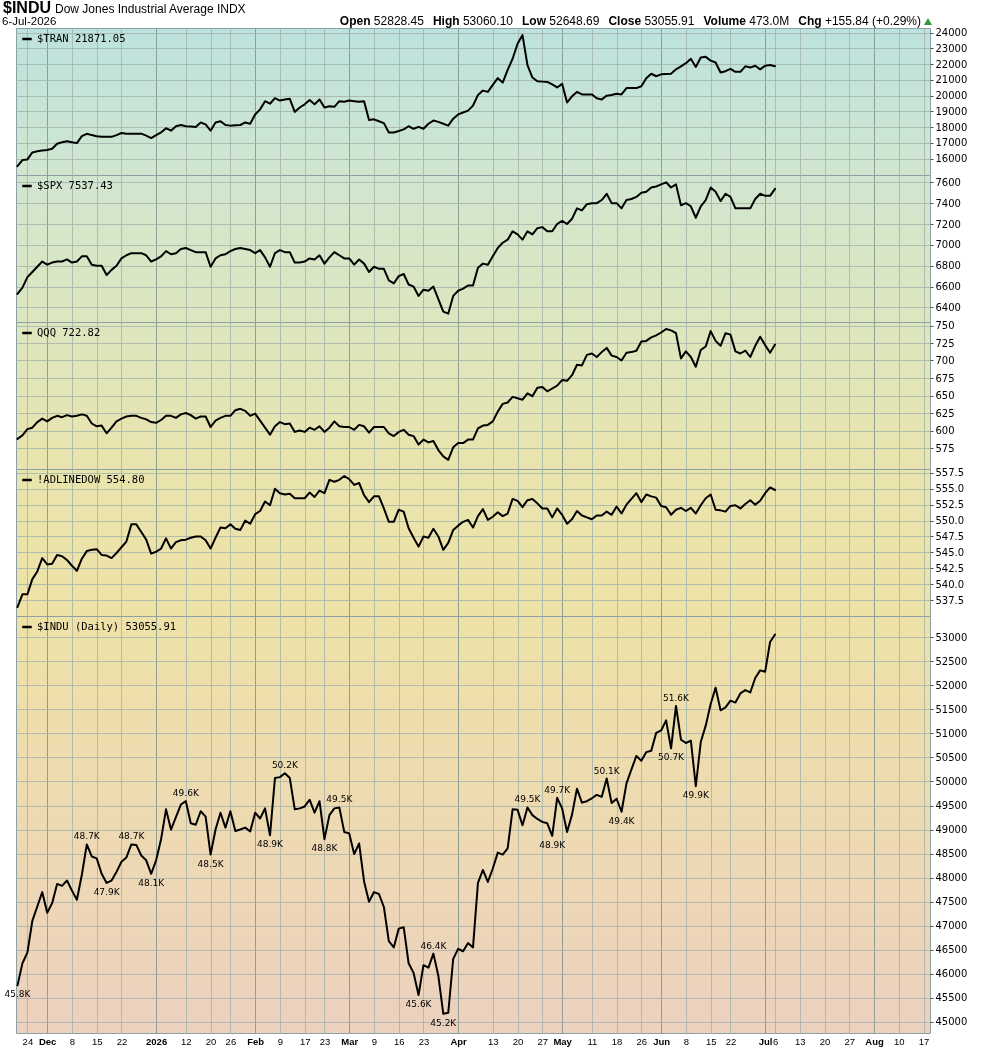 Image resolution: width=990 pixels, height=1051 pixels. What do you see at coordinates (211, 863) in the screenshot?
I see `data-label: 48.5K` at bounding box center [211, 863].